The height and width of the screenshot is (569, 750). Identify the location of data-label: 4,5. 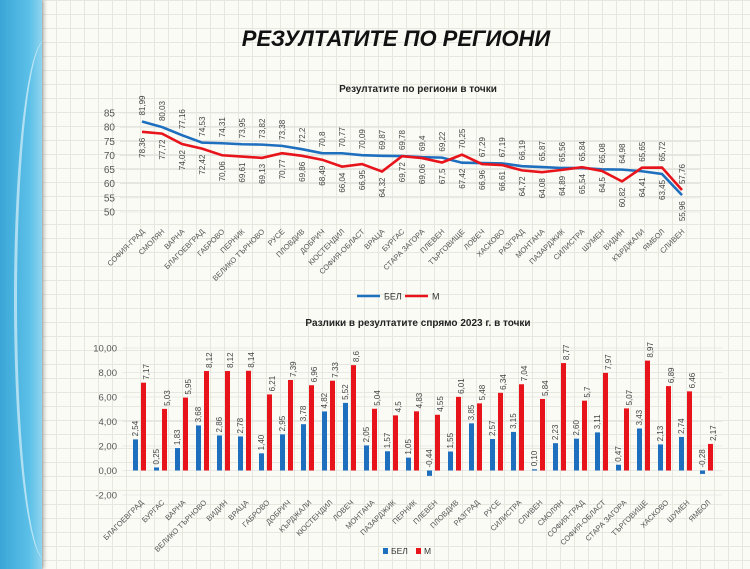
(398, 407).